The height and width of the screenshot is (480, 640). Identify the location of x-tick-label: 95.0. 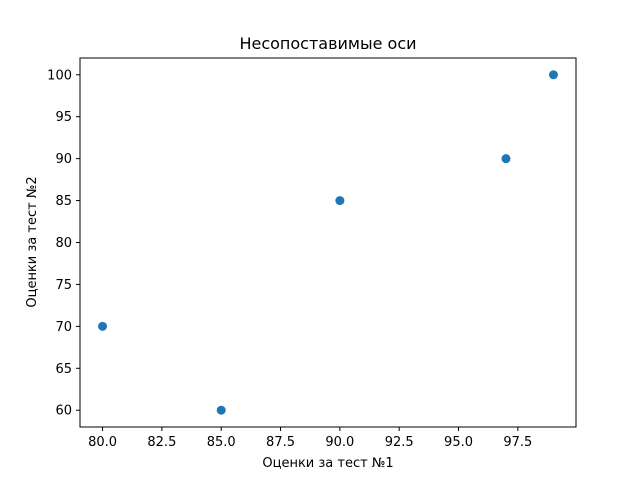
(458, 442).